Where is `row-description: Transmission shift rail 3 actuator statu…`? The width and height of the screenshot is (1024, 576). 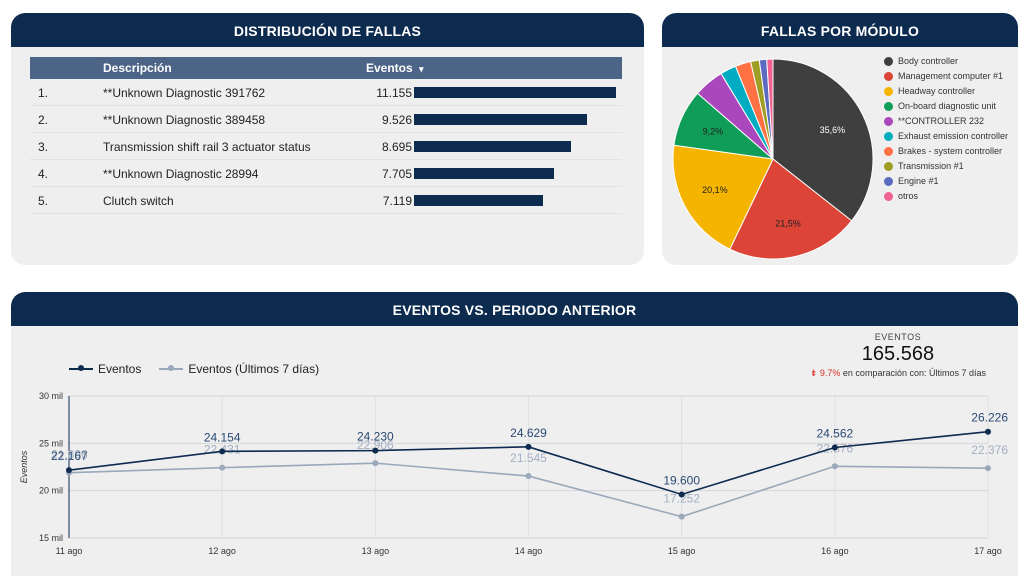 row-description: Transmission shift rail 3 actuator statu… is located at coordinates (207, 147).